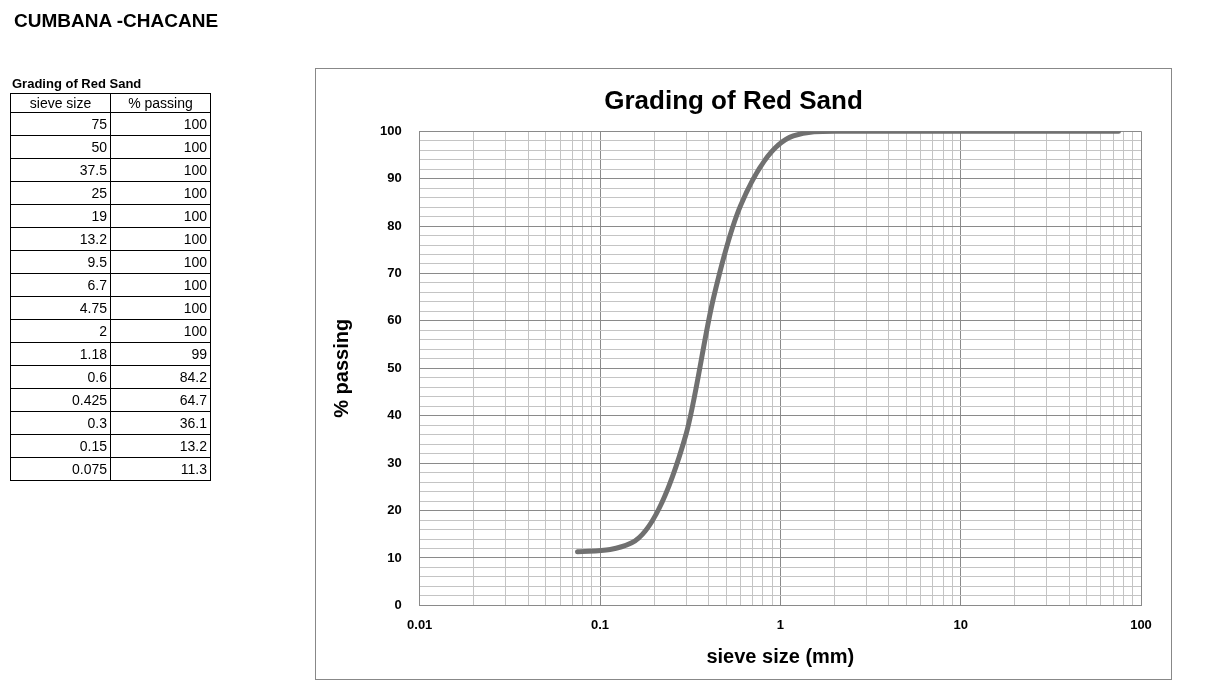  I want to click on text: % passing, so click(160, 103).